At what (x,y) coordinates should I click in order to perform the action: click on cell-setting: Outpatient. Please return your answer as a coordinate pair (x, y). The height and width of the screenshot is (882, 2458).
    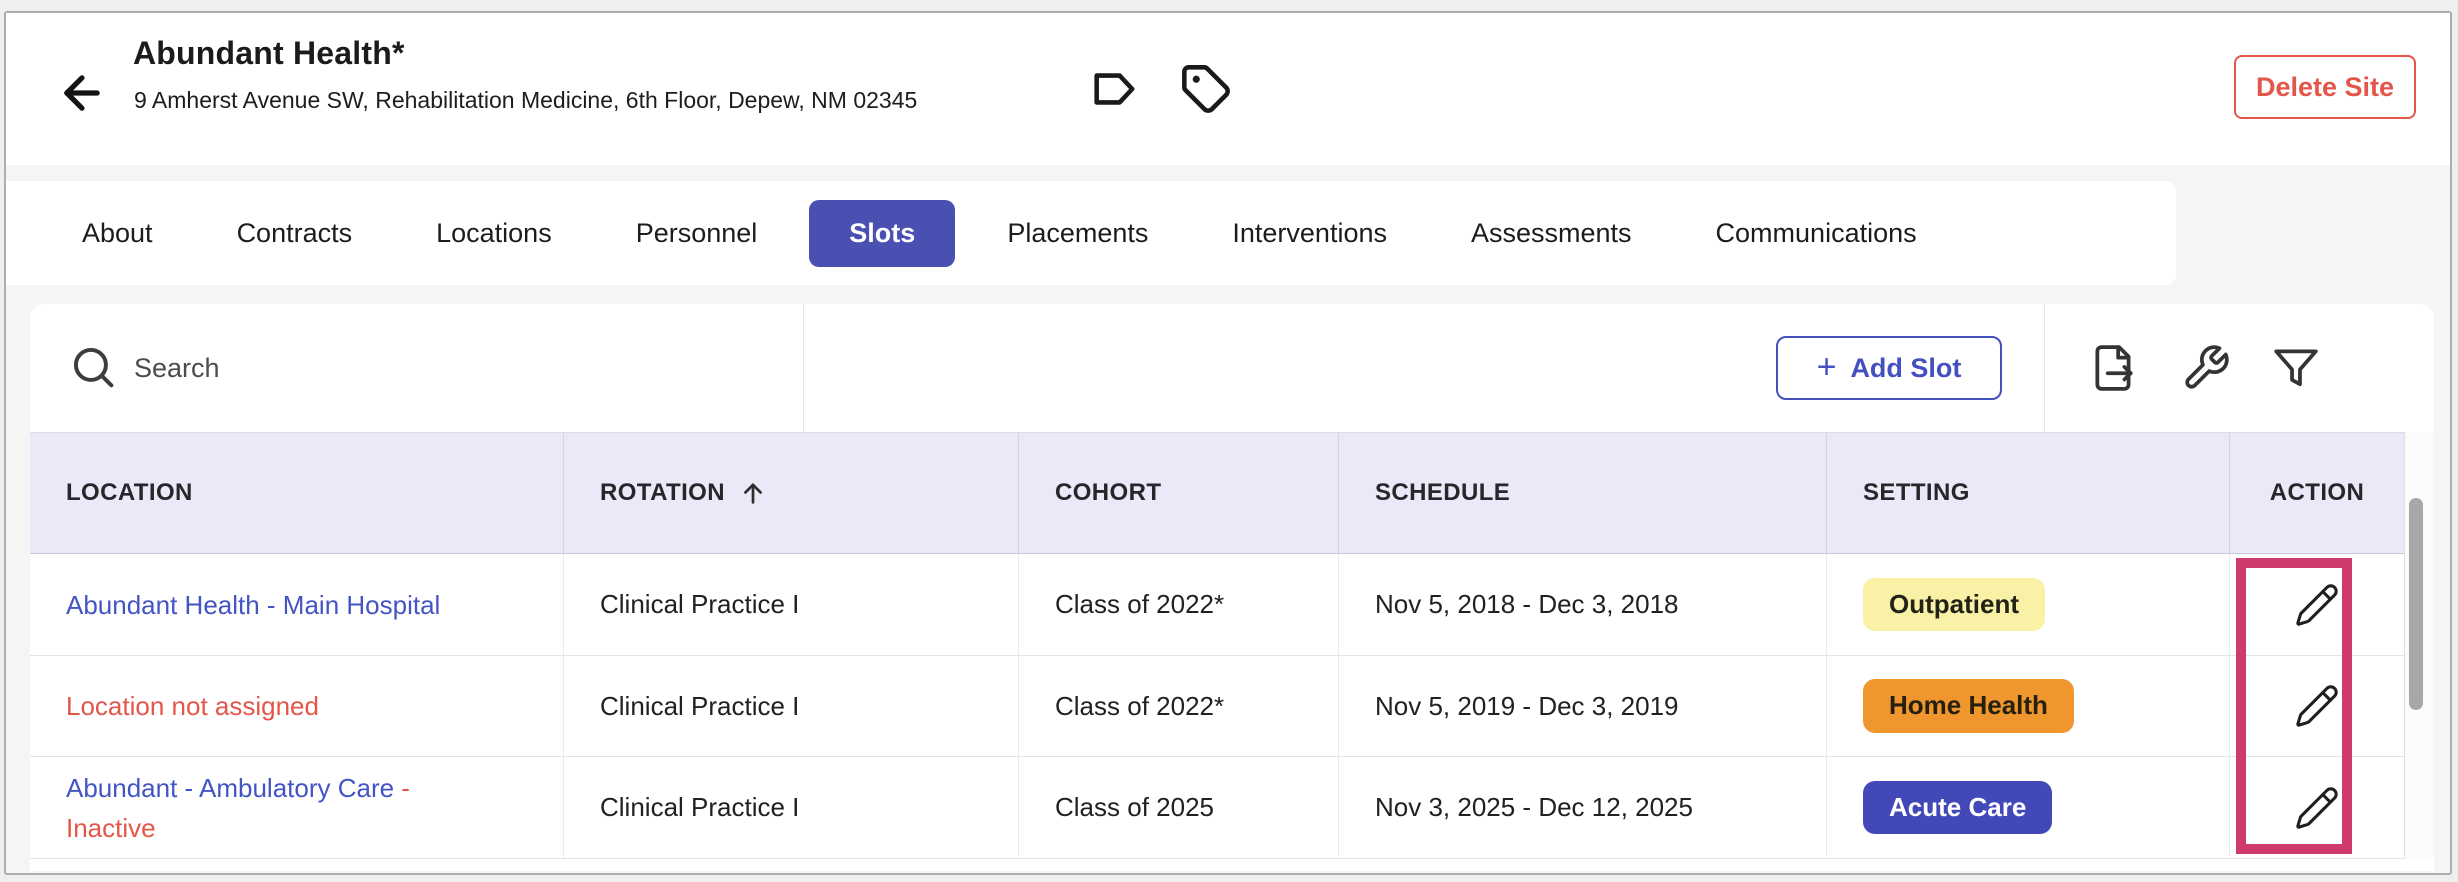
    Looking at the image, I should click on (2027, 604).